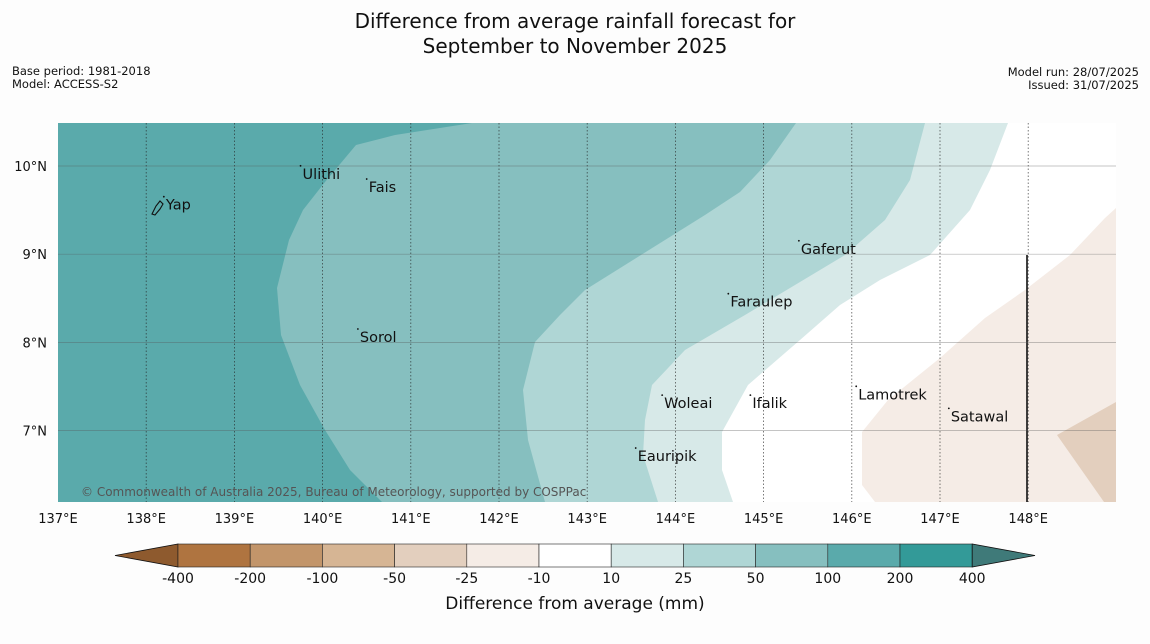 The width and height of the screenshot is (1150, 644). I want to click on colorbar-label: 10, so click(611, 579).